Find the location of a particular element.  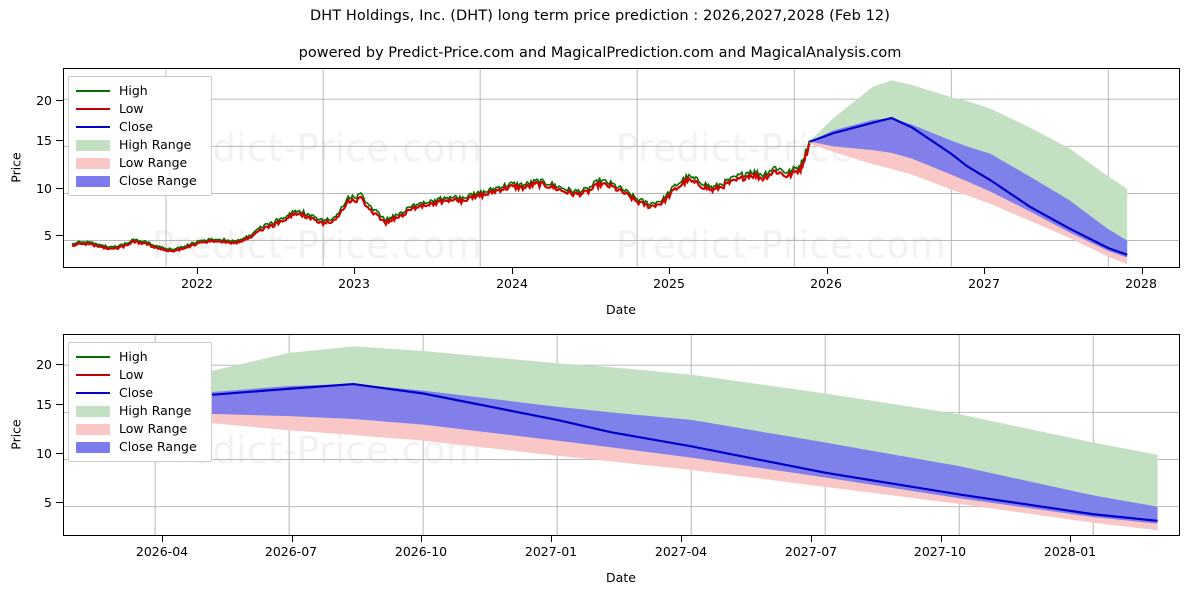

xtick-bottom-2027-01: 2027-01 is located at coordinates (551, 551).